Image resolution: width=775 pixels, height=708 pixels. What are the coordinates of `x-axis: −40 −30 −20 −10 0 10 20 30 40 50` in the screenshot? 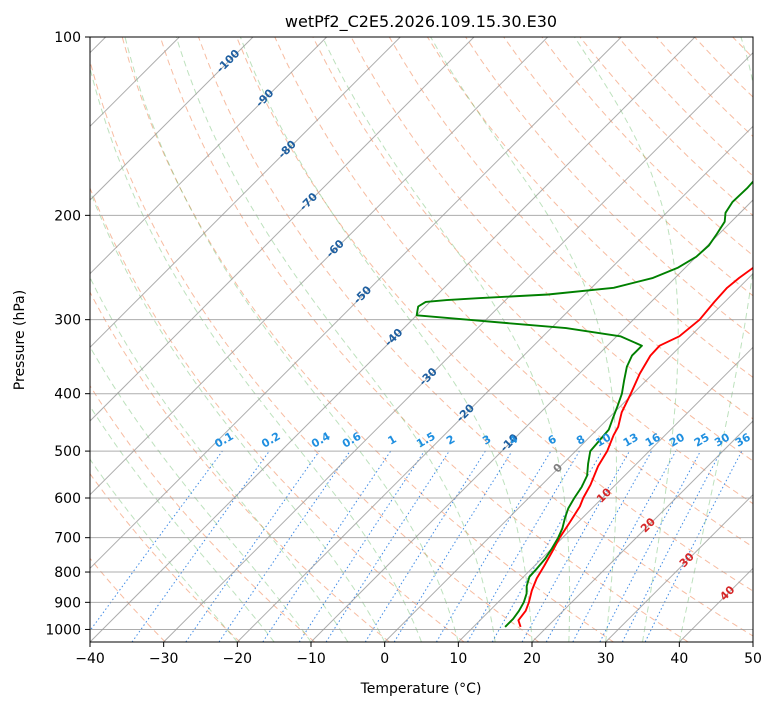 It's located at (418, 654).